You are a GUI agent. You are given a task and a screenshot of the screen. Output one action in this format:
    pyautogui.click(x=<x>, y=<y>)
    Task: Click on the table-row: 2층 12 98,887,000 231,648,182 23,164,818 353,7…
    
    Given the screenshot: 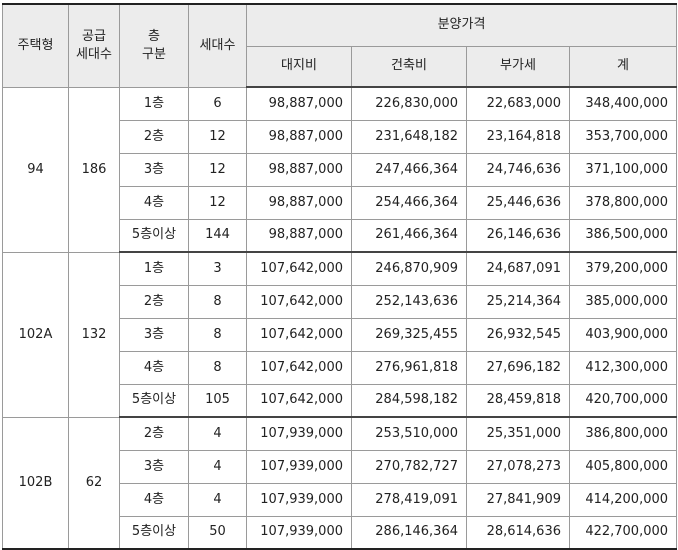 What is the action you would take?
    pyautogui.click(x=340, y=136)
    